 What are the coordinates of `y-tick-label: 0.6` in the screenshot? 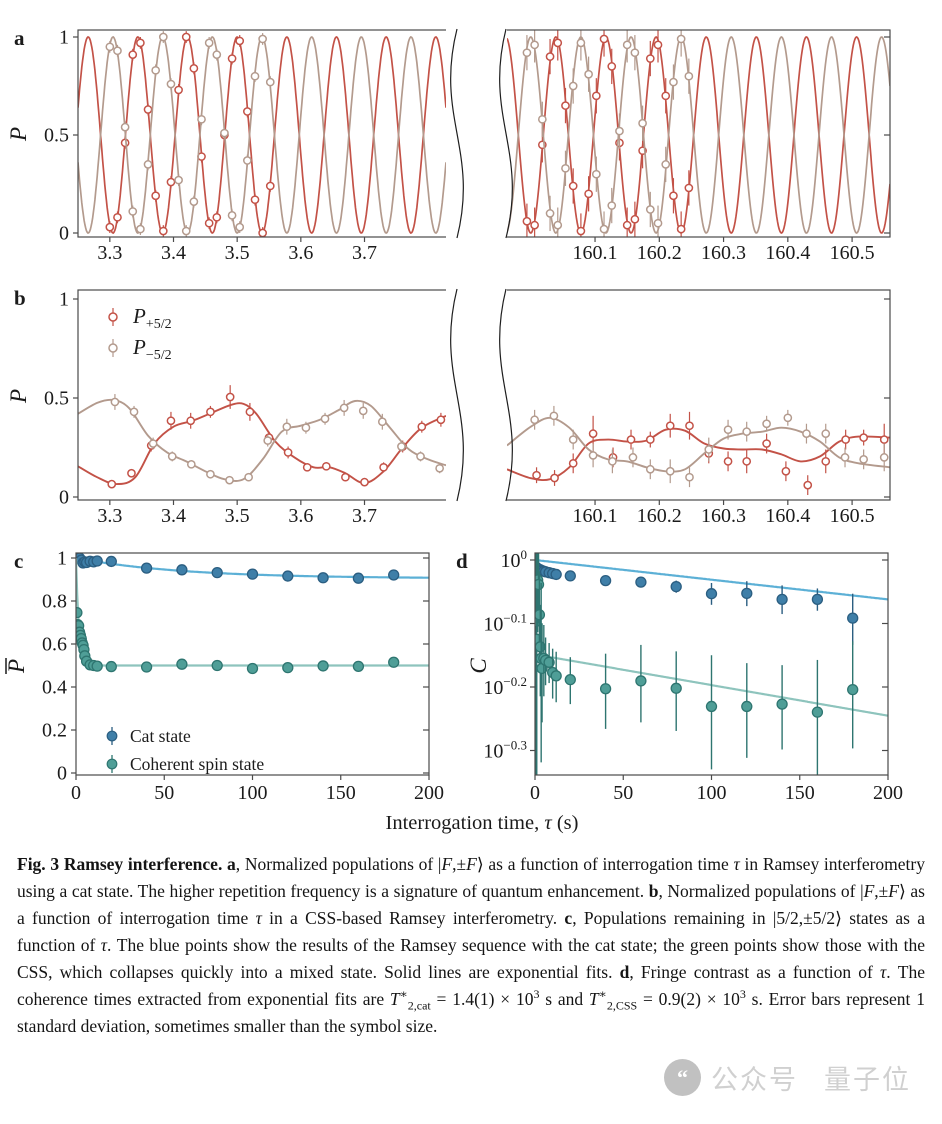 It's located at (54, 645).